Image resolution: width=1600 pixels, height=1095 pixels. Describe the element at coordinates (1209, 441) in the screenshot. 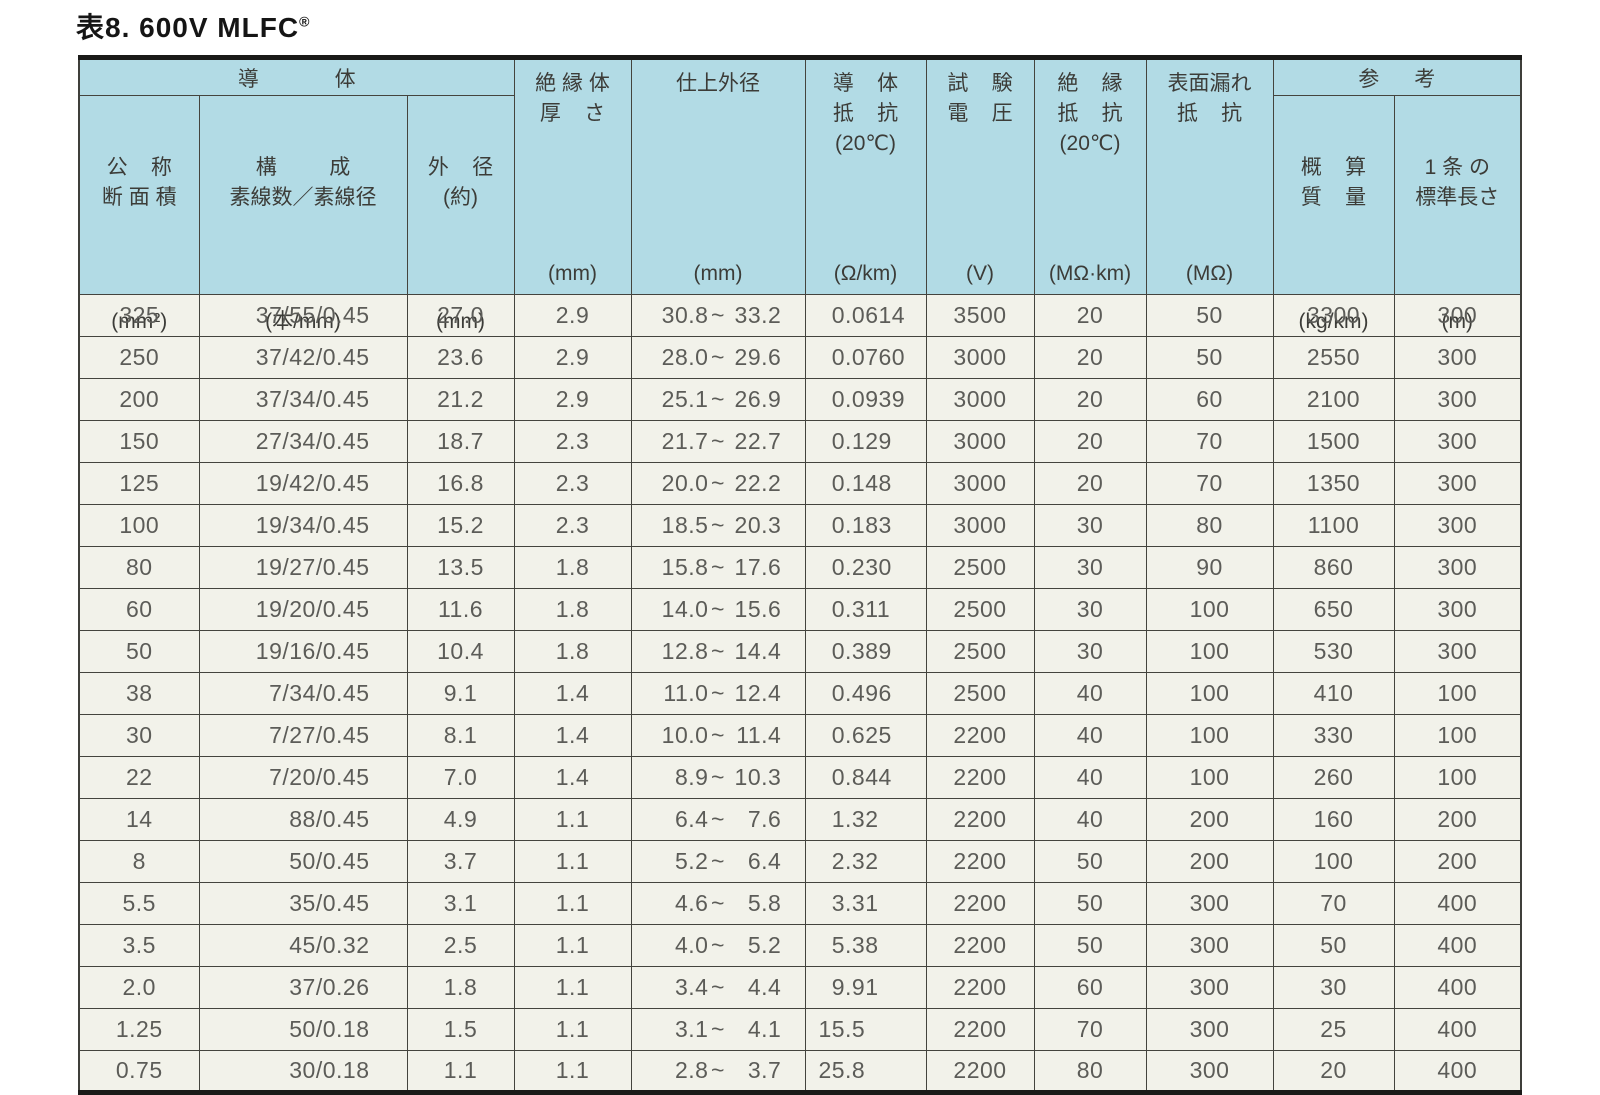

I see `cell-surface_leakage: 70` at that location.